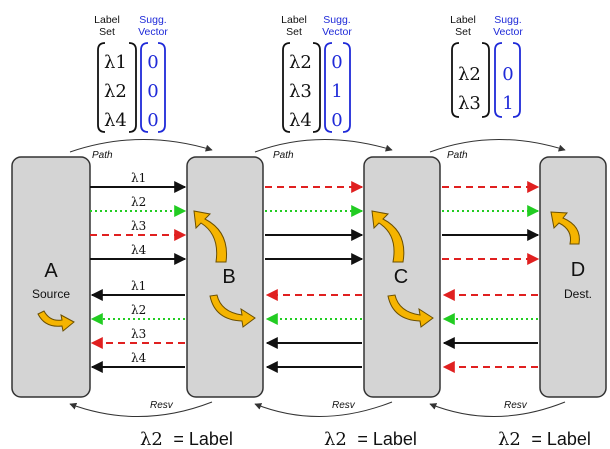 The width and height of the screenshot is (610, 449). I want to click on label-set-3: λ2 λ3 0 1, so click(486, 89).